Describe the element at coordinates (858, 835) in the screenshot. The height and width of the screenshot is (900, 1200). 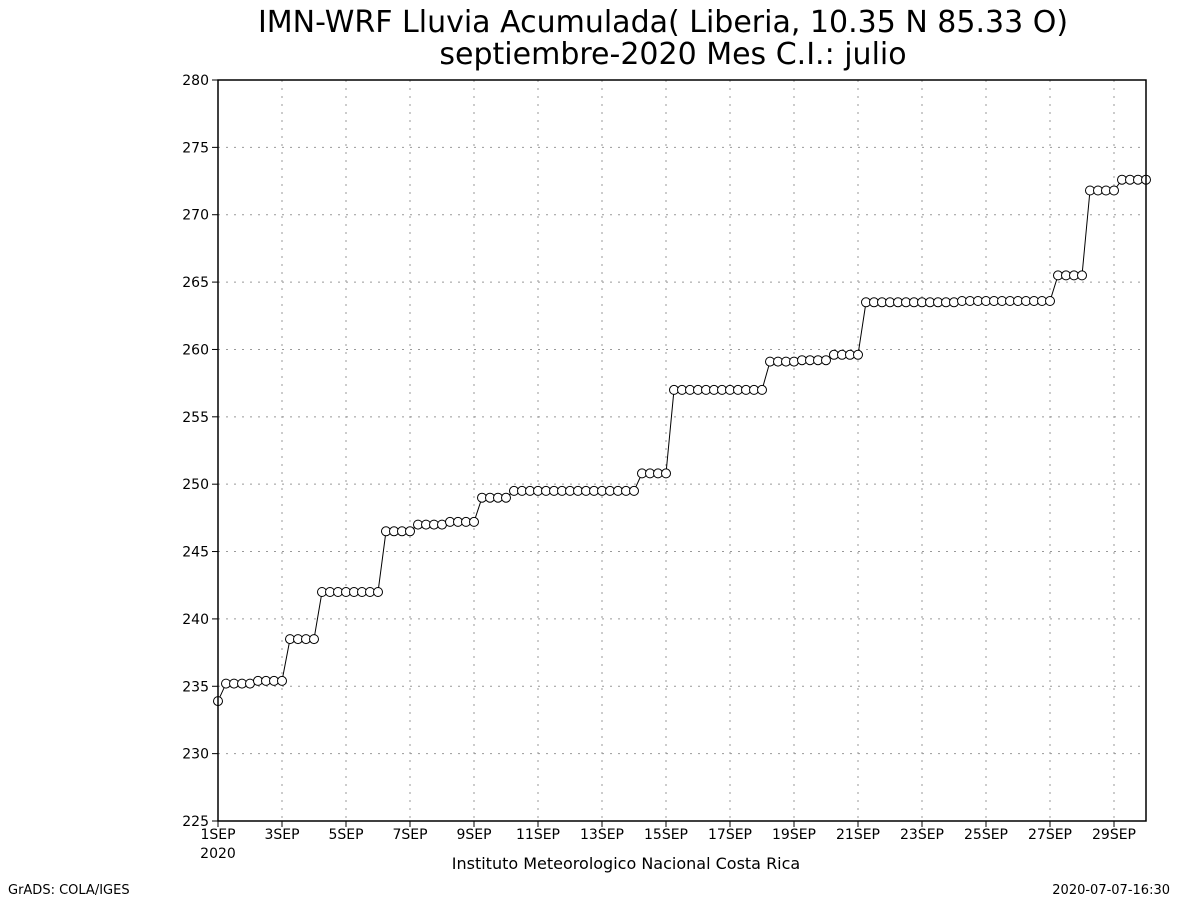
I see `x-tick-label: 21SEP` at that location.